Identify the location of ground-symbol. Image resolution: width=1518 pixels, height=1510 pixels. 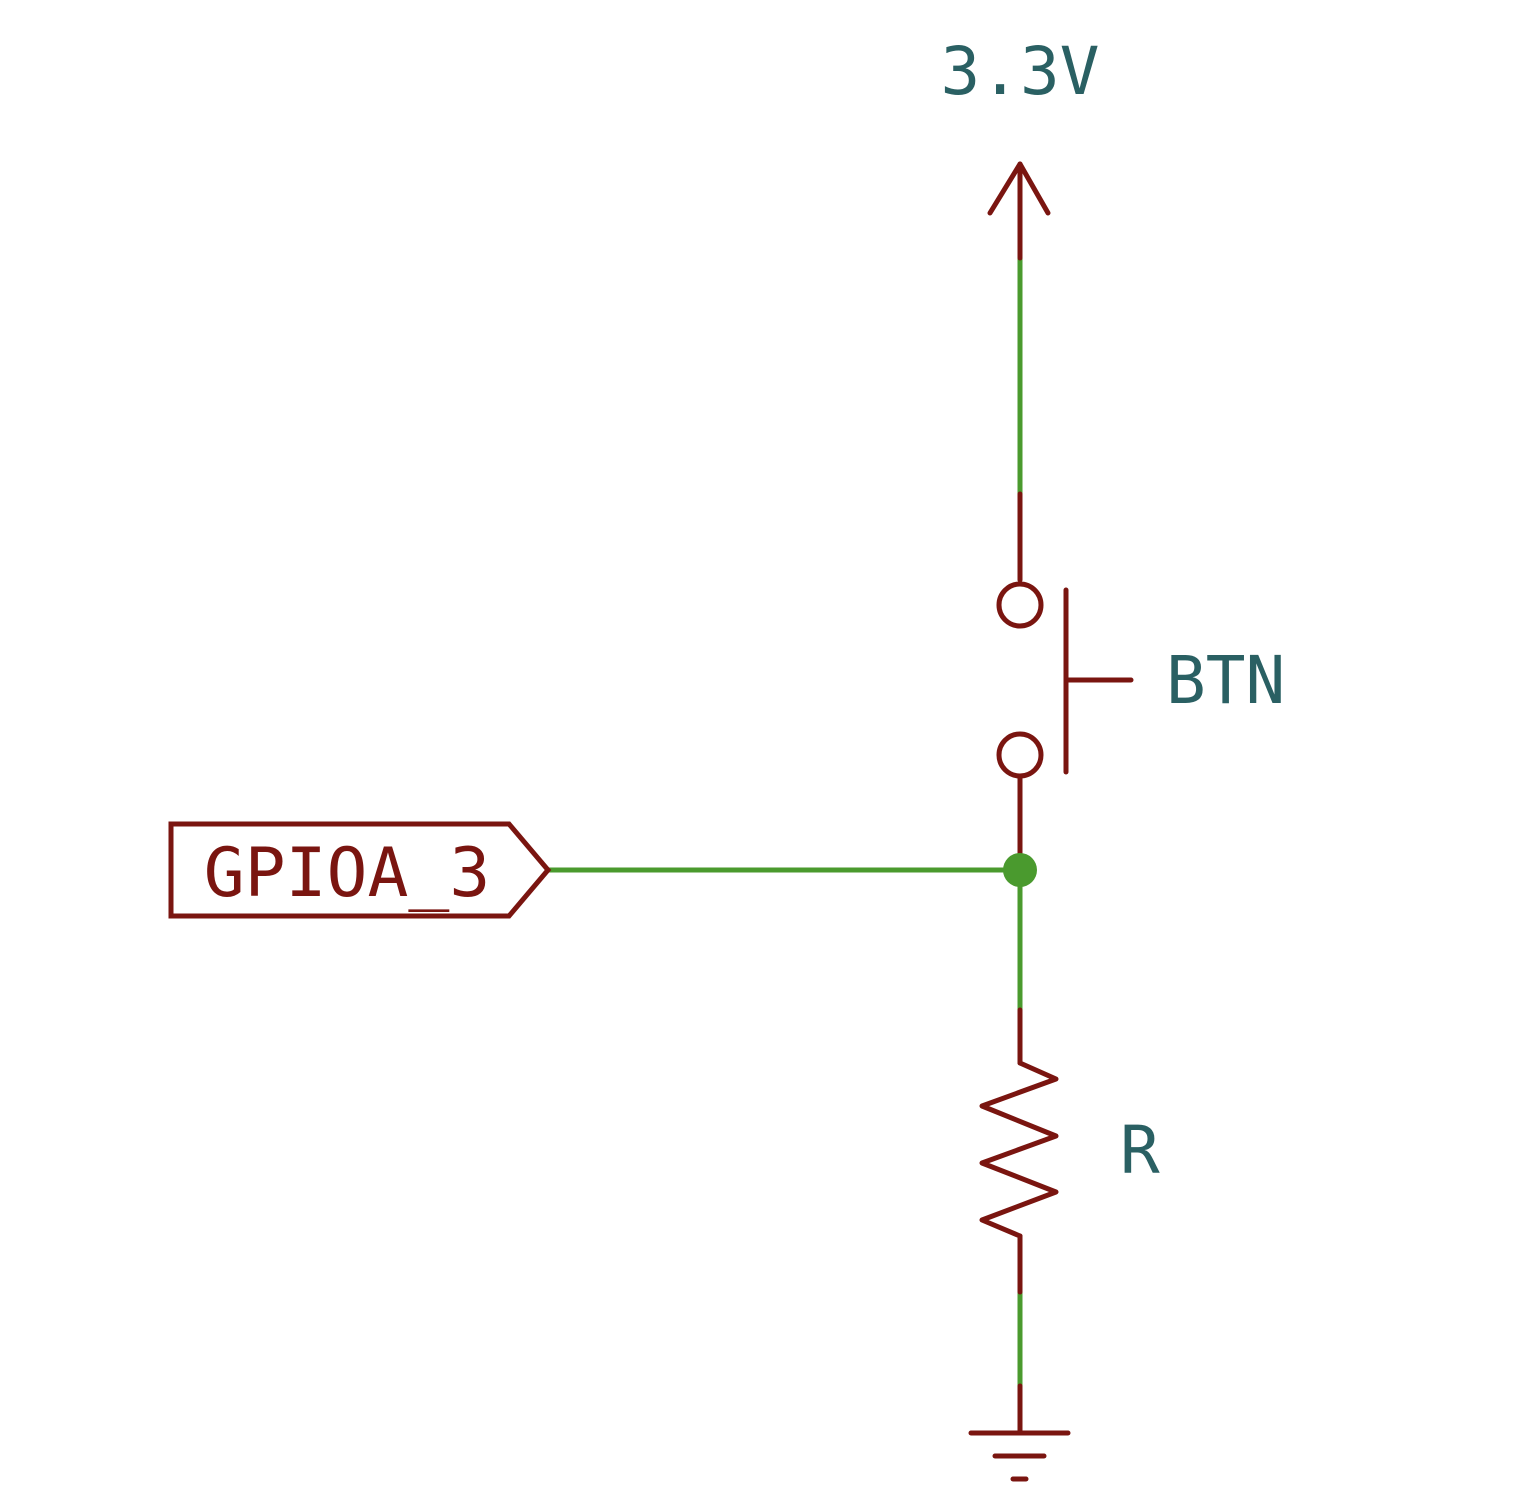
(1019, 1432).